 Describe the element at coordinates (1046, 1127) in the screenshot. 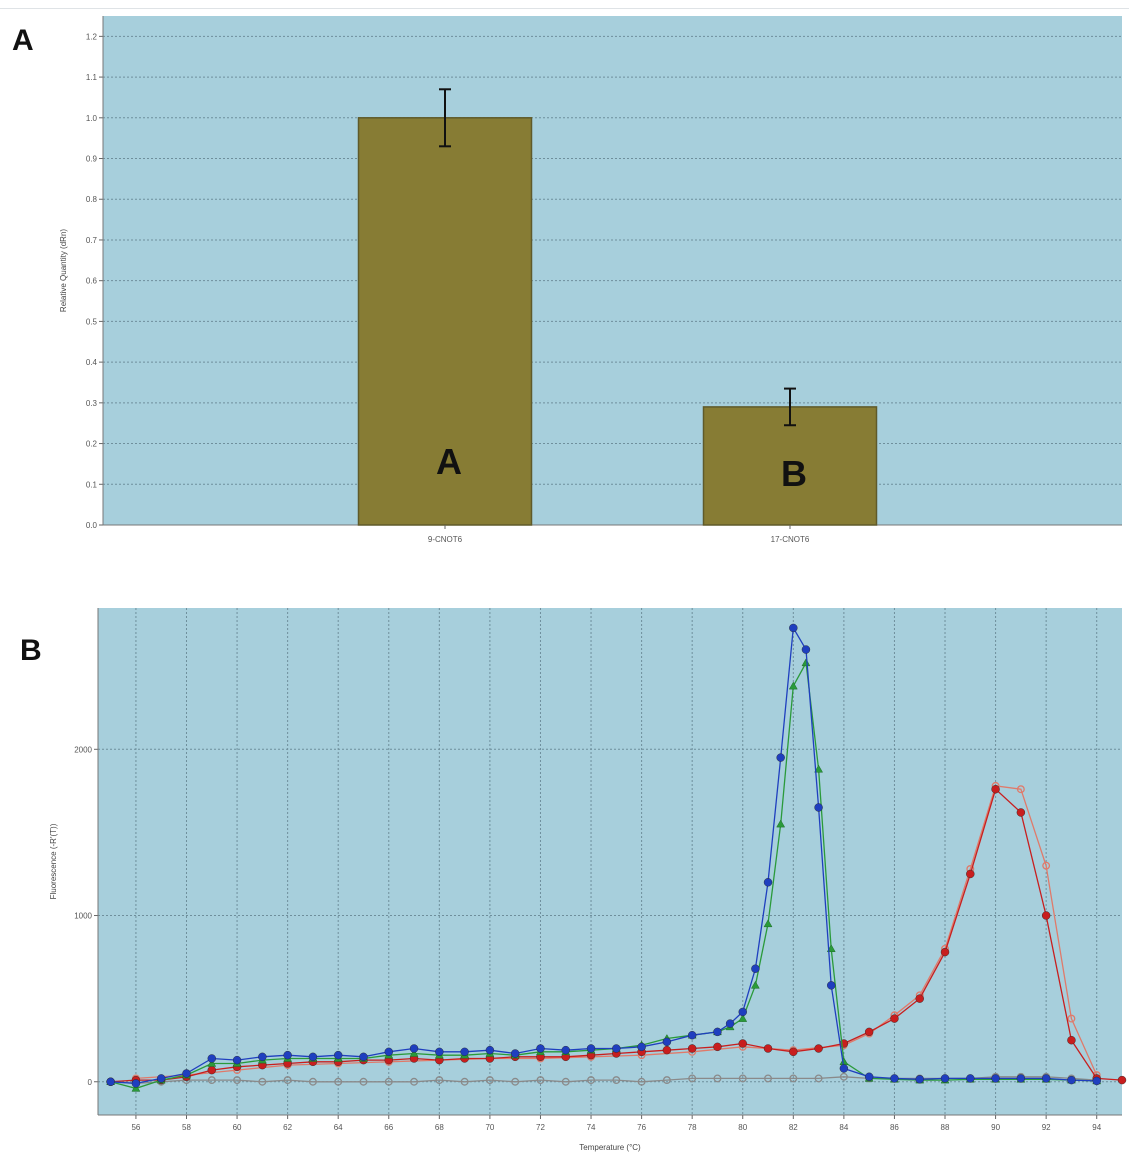

I see `x-tick-label-b: 92` at that location.